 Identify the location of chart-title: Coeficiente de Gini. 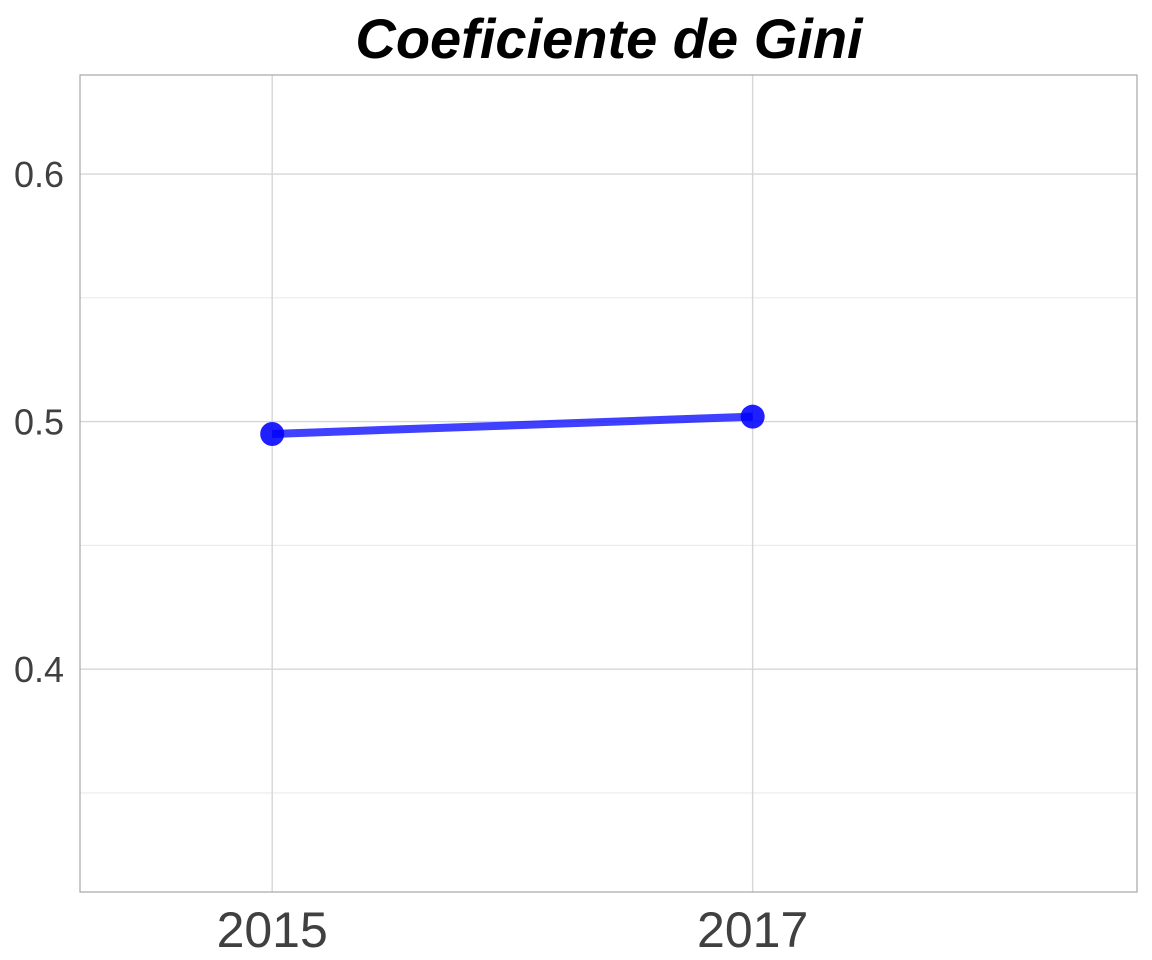
(609, 38).